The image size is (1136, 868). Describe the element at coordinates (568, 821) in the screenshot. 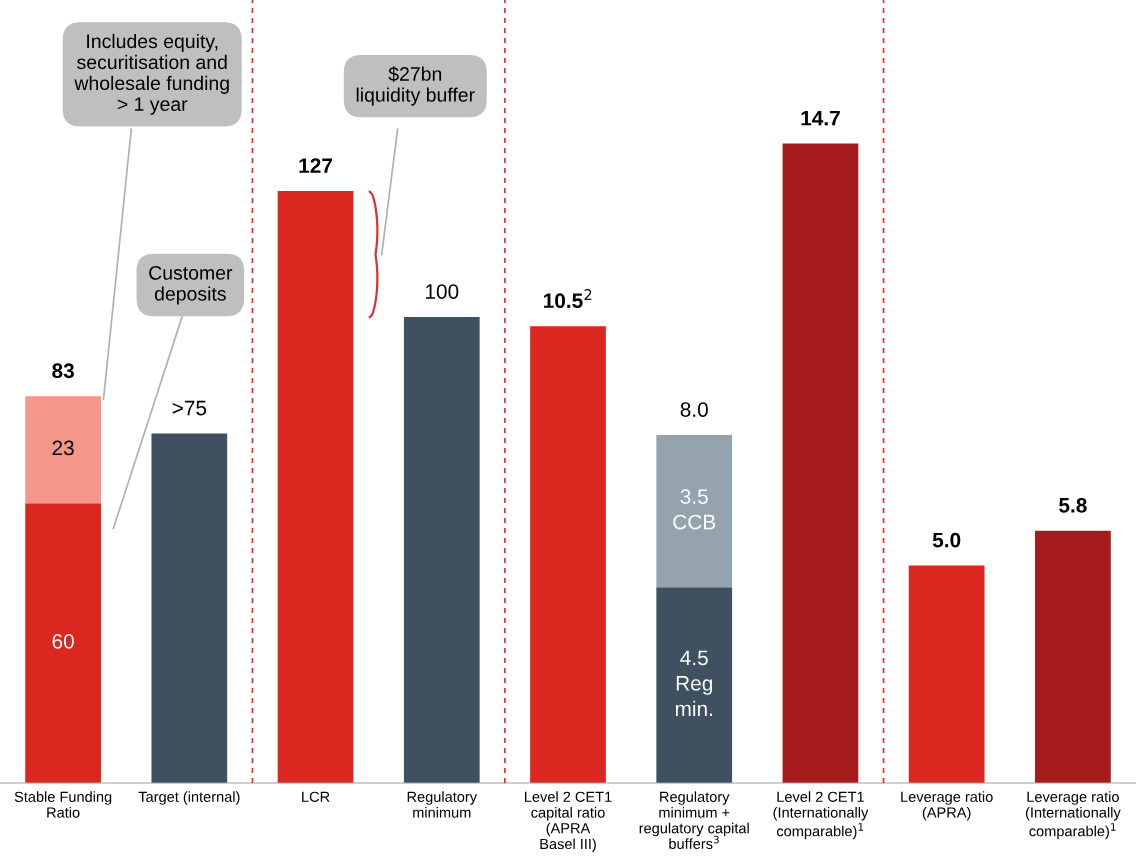

I see `x-tick-label: Level 2 CET1 capital ratio (APRA Basel III)` at that location.